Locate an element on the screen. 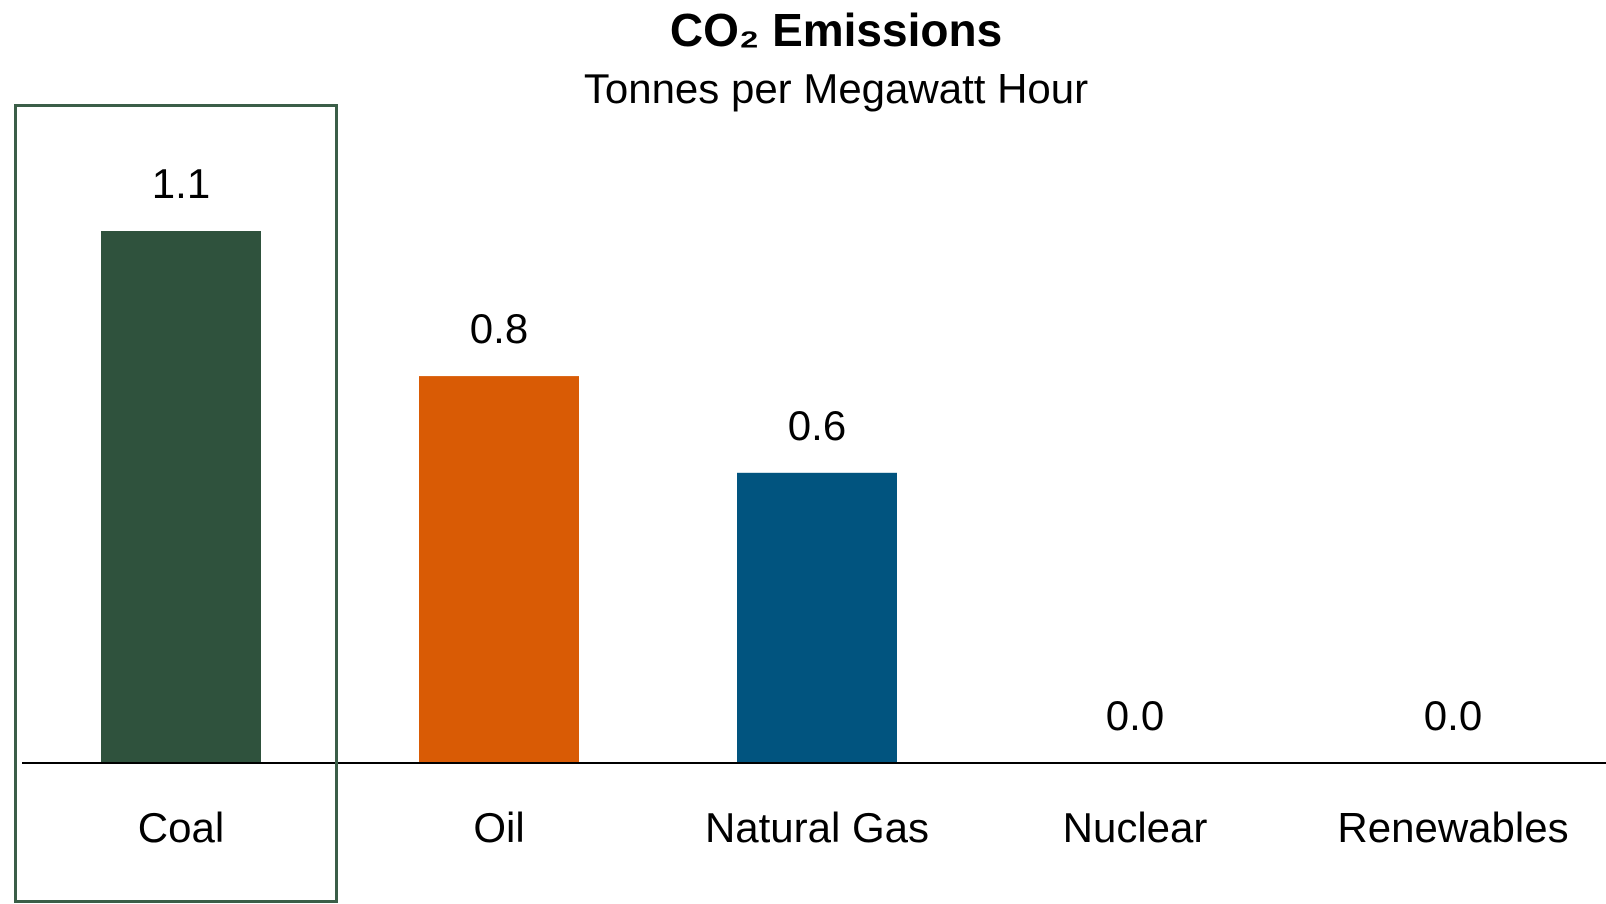 This screenshot has width=1606, height=904. chart-title: CO₂ Emissions is located at coordinates (836, 30).